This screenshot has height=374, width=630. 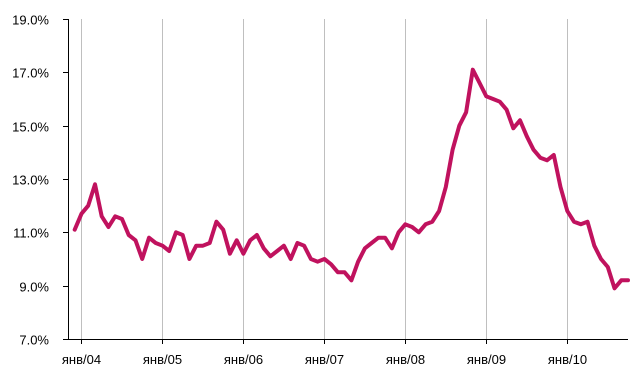 What do you see at coordinates (405, 359) in the screenshot?
I see `x-tick-label: янв/08` at bounding box center [405, 359].